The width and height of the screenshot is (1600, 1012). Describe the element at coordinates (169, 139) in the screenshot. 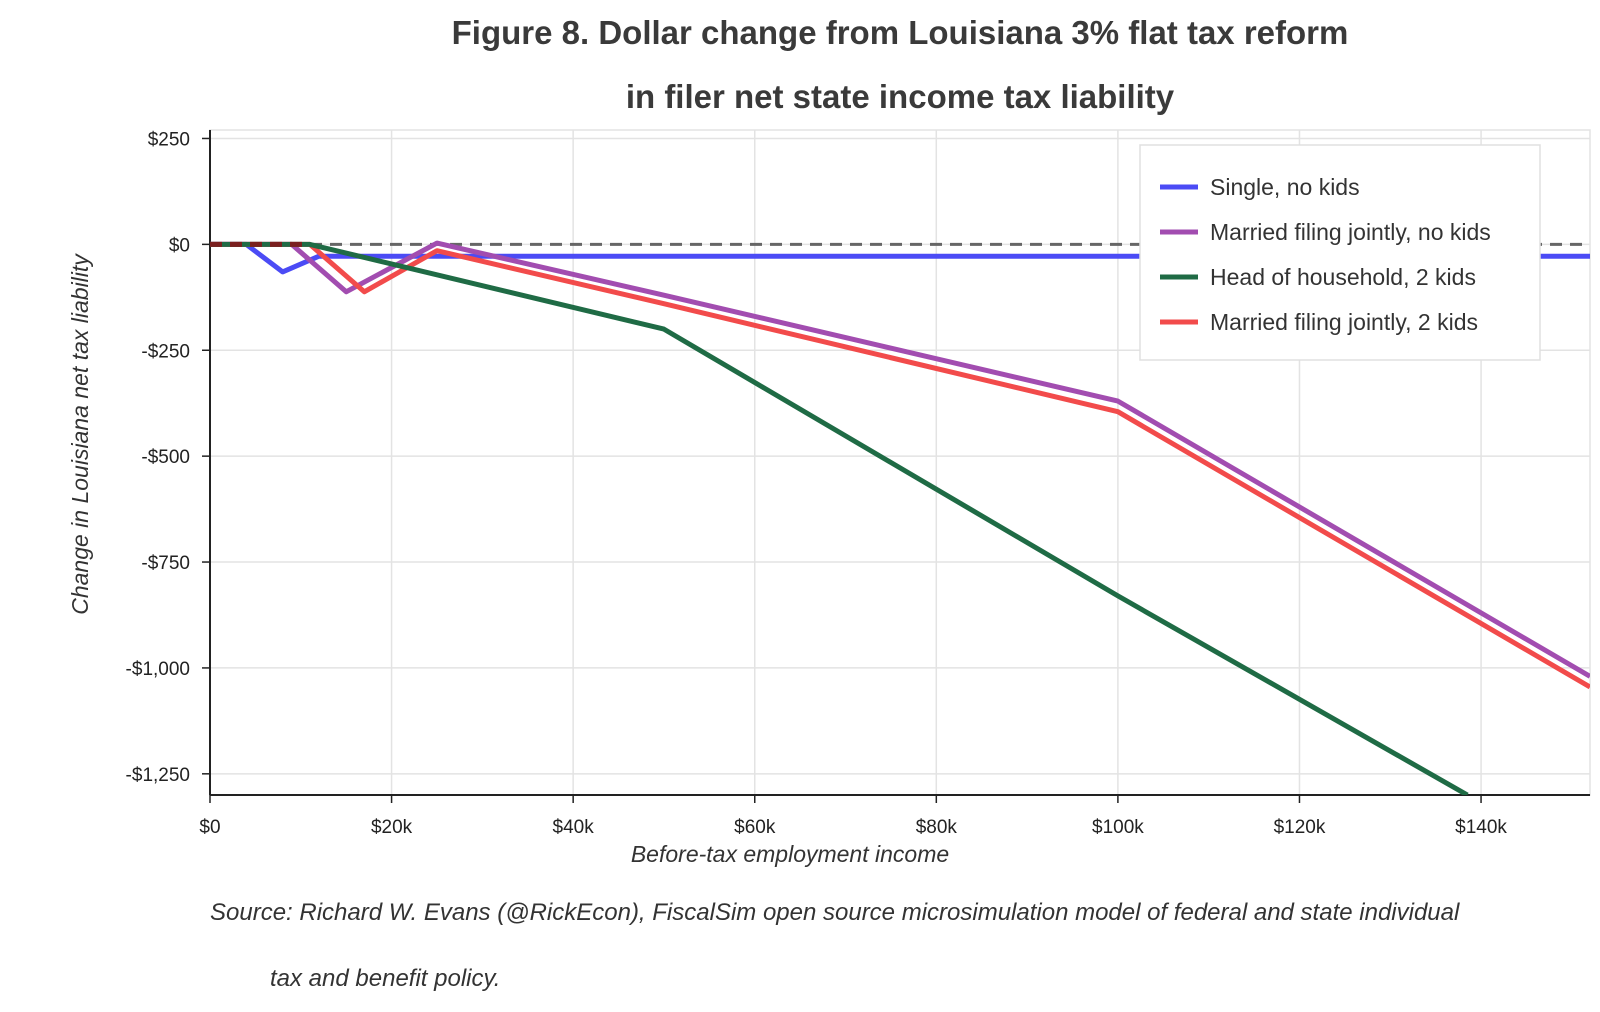

I see `y-tick-label: $250` at that location.